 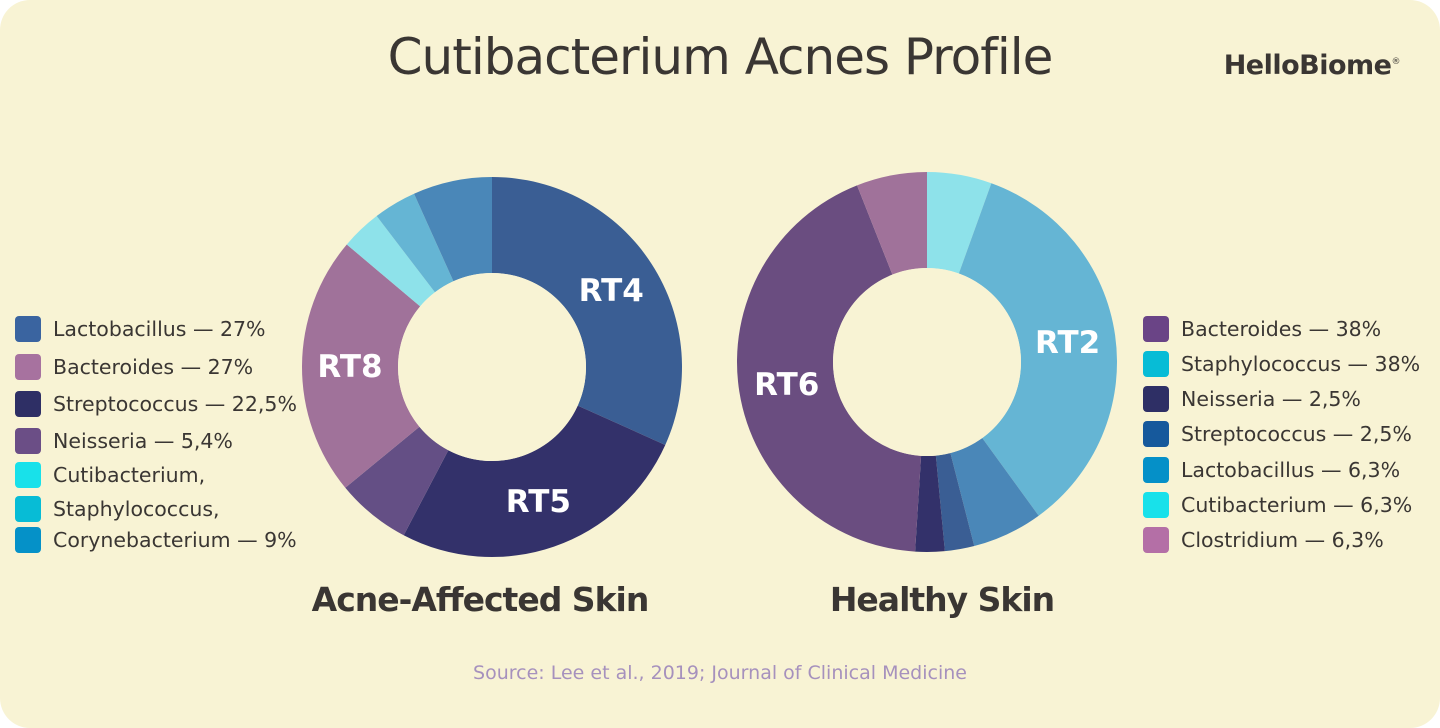 What do you see at coordinates (159, 329) in the screenshot?
I see `legend-label: Lactobacillus — 27%` at bounding box center [159, 329].